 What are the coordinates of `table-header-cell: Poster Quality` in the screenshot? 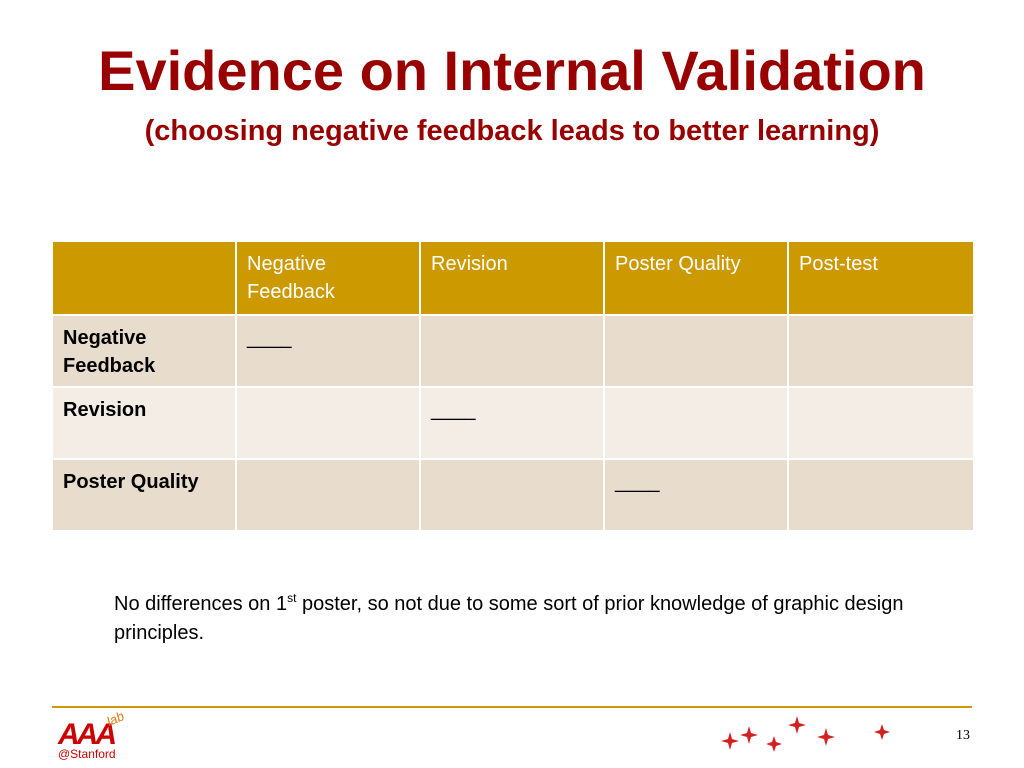 It's located at (696, 278).